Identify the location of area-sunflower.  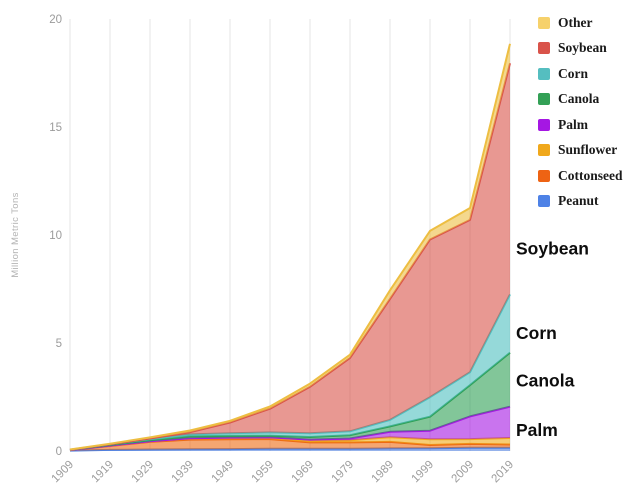
(290, 444).